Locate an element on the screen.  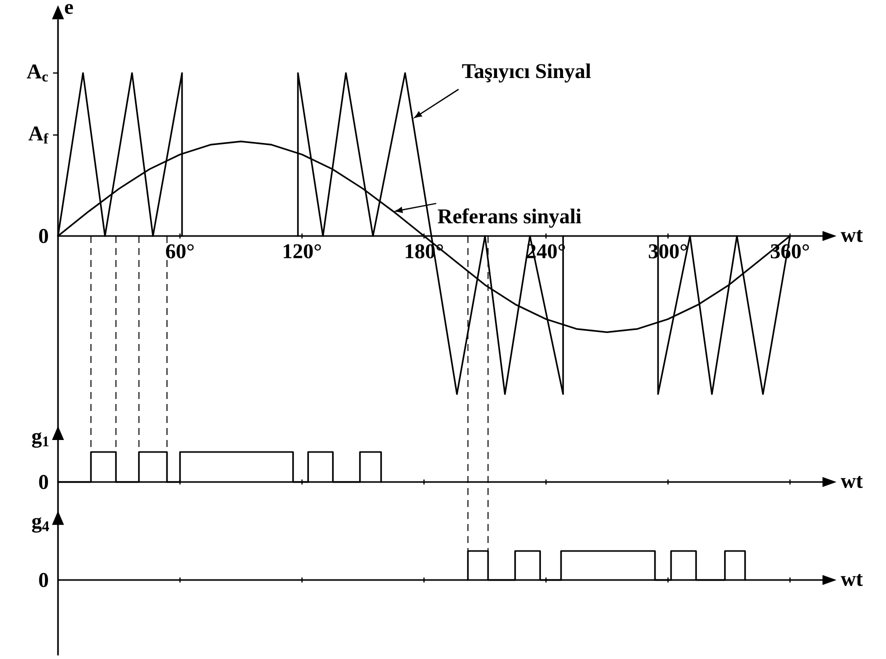
text: Taşıyıcı Sinyal is located at coordinates (526, 73).